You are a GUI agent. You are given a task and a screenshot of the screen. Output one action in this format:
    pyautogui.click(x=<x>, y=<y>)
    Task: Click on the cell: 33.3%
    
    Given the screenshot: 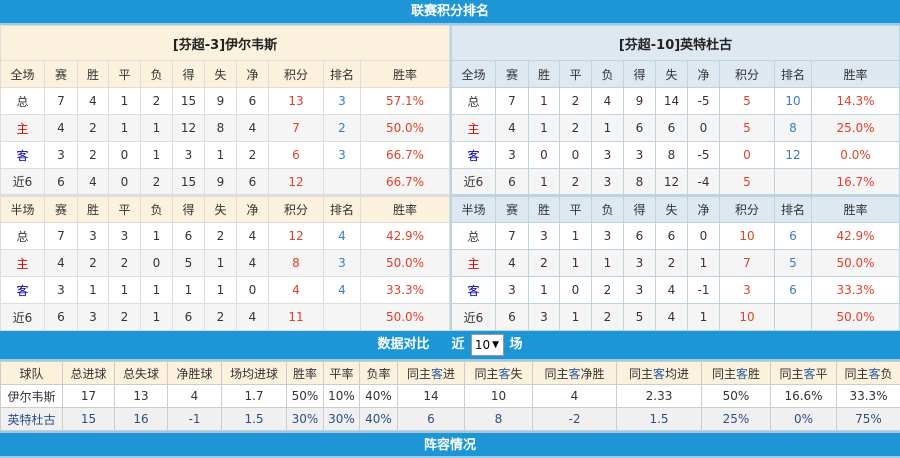 What is the action you would take?
    pyautogui.click(x=856, y=290)
    